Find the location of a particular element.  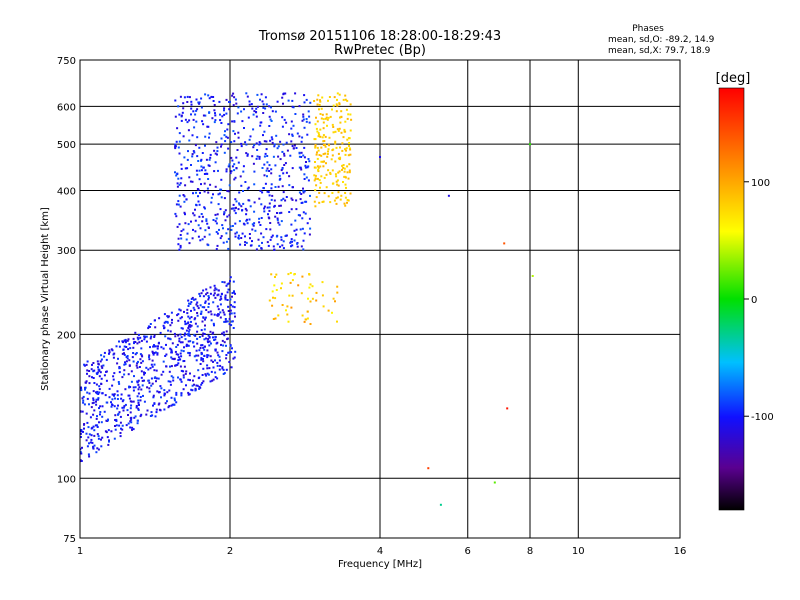

y-tick-label: 75 is located at coordinates (69, 539).